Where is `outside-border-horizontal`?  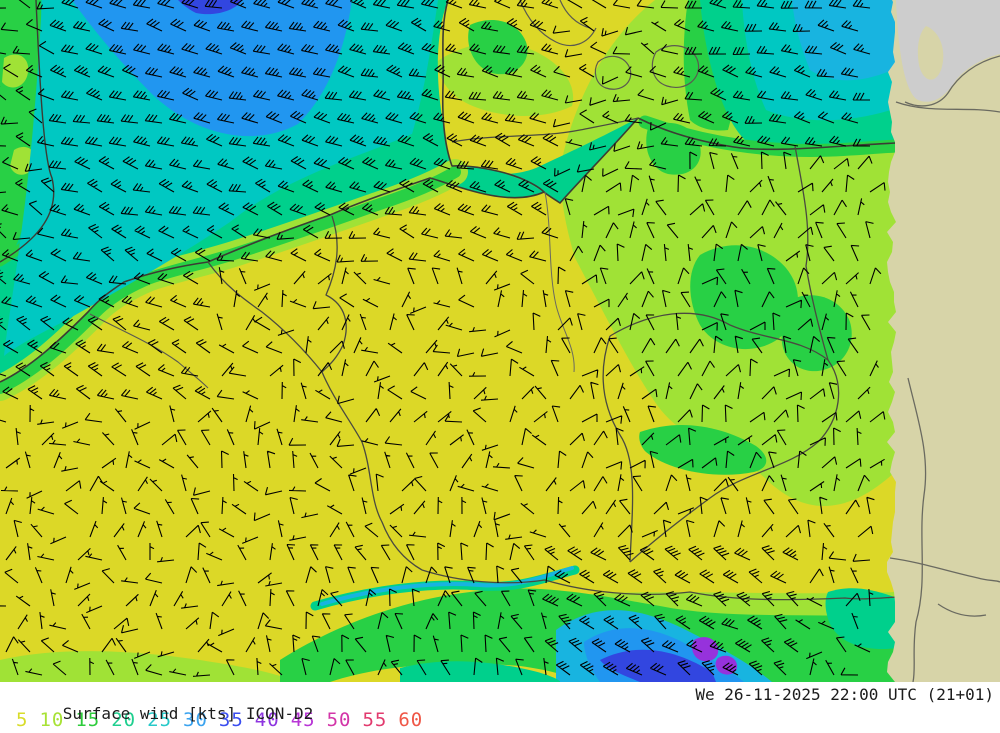 outside-border-horizontal is located at coordinates (944, 570).